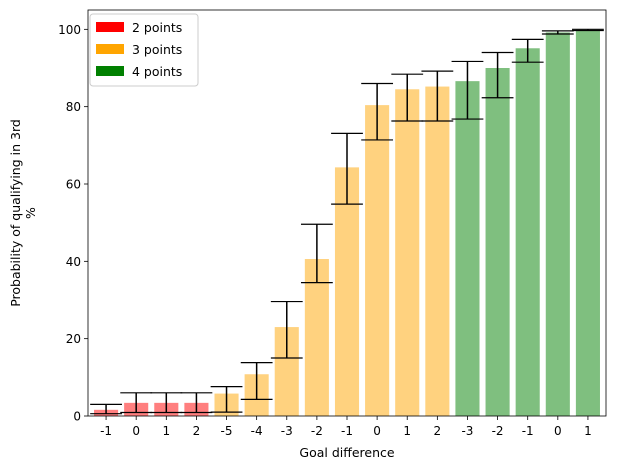  I want to click on legend-label: 4 points, so click(157, 71).